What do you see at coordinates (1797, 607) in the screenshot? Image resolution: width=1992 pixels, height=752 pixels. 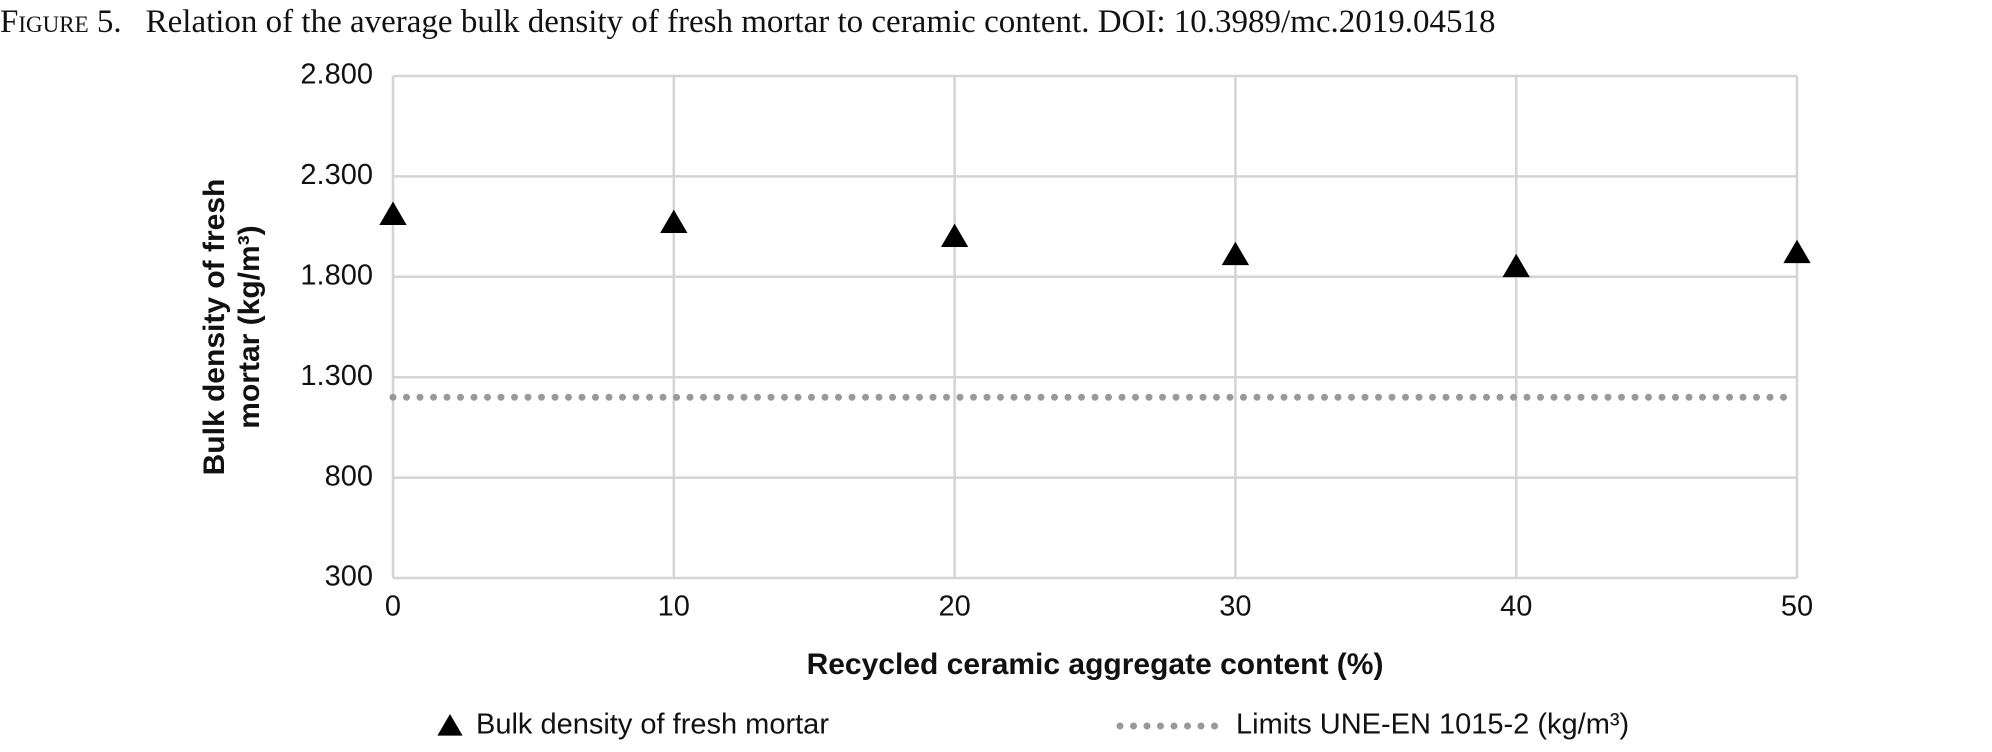 I see `x-tick-label: 50` at bounding box center [1797, 607].